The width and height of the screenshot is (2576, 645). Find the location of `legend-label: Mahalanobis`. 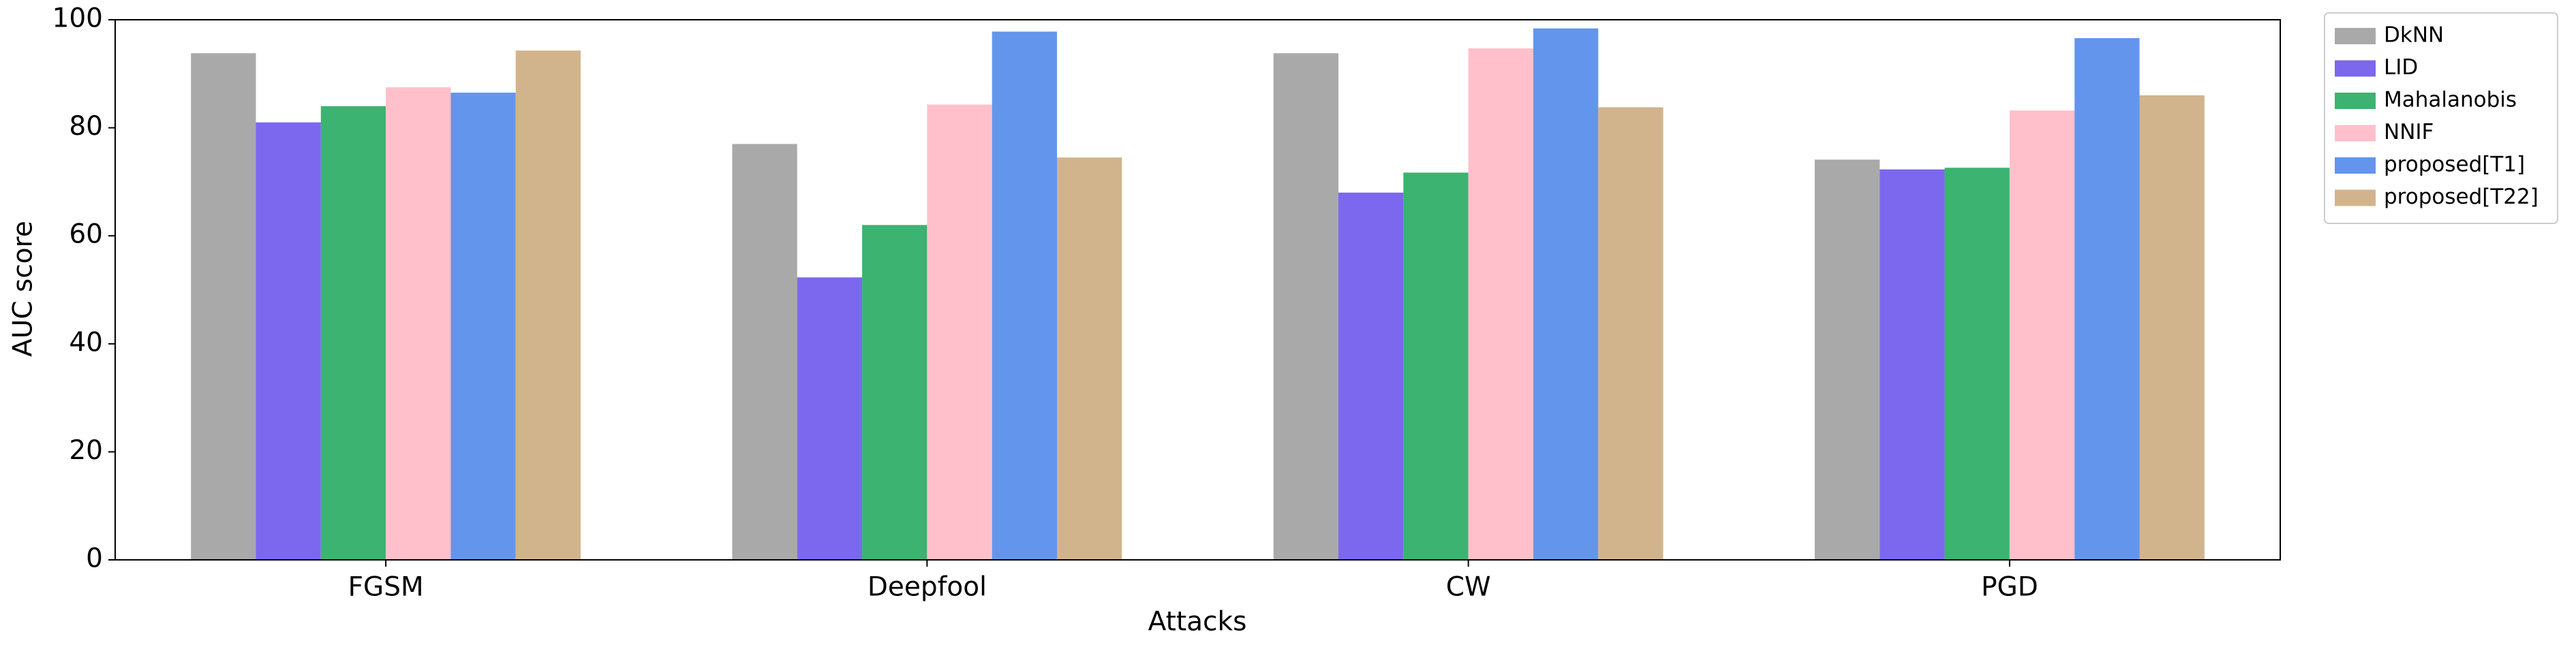

legend-label: Mahalanobis is located at coordinates (2450, 100).